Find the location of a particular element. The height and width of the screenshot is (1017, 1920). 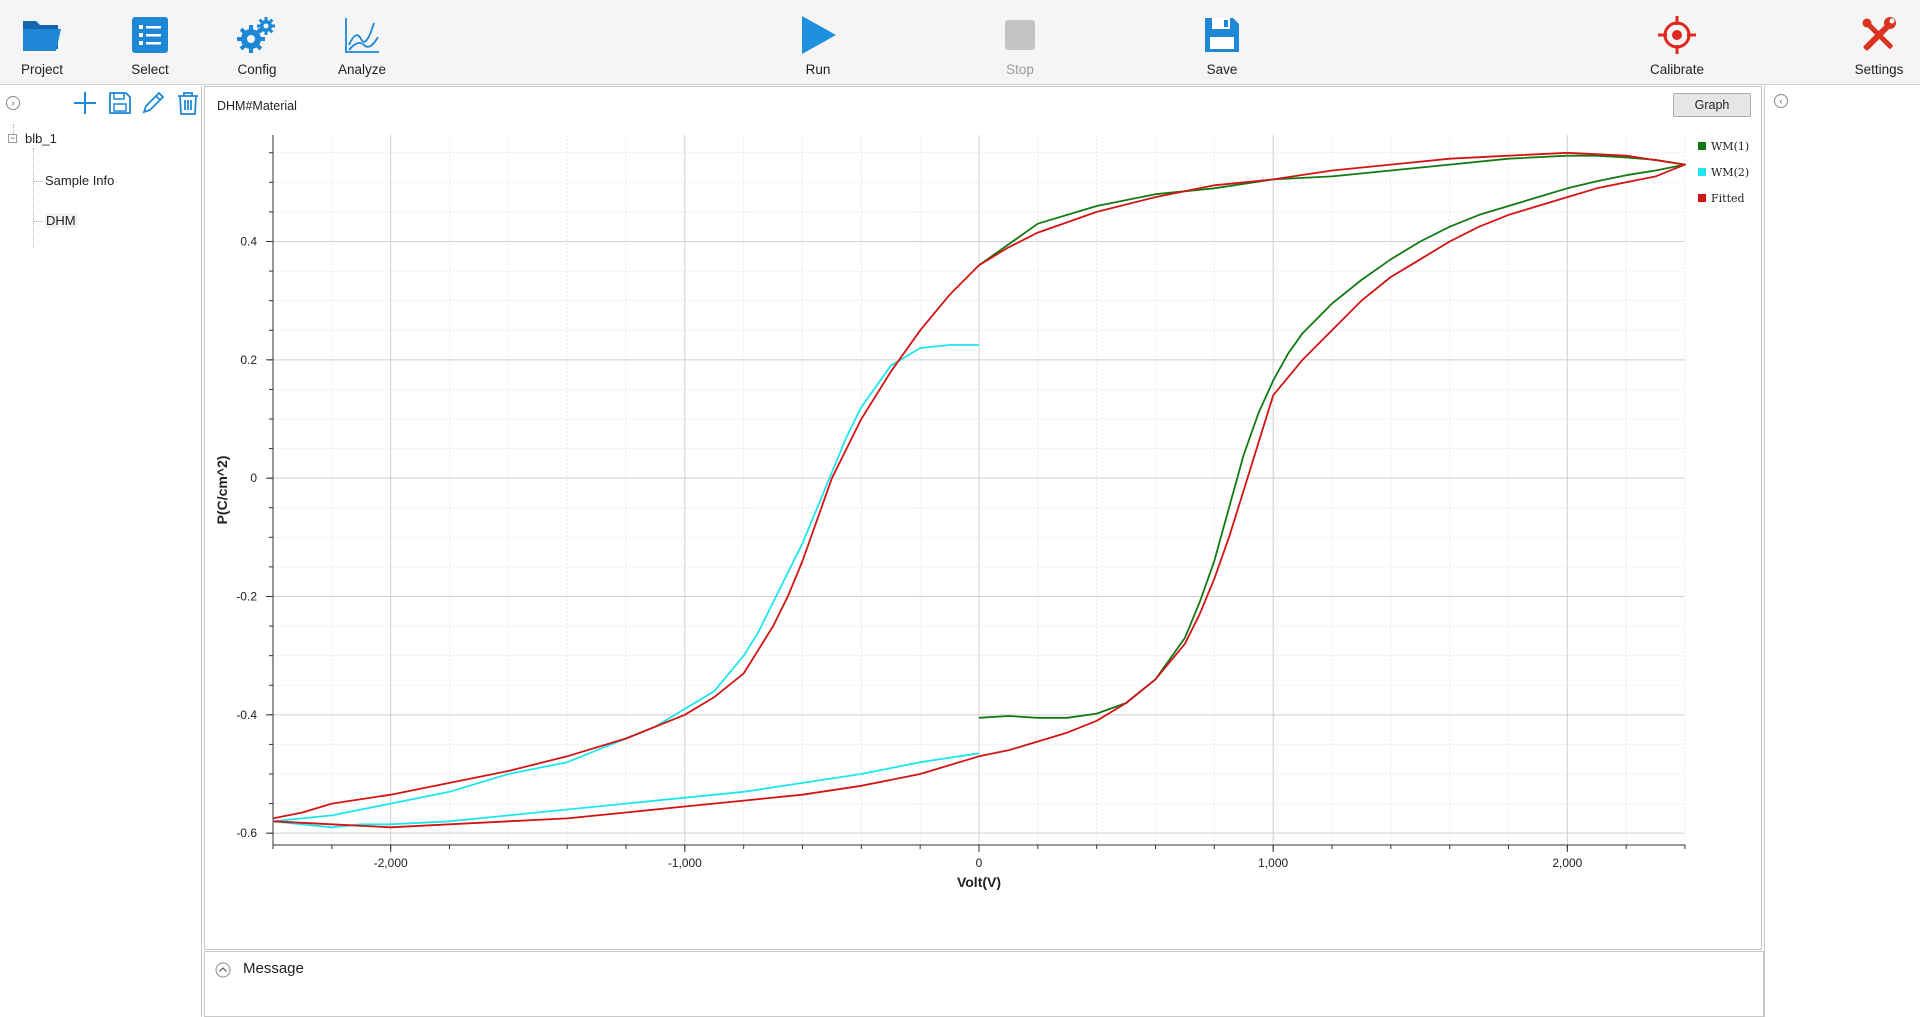

tools-icon is located at coordinates (1879, 35).